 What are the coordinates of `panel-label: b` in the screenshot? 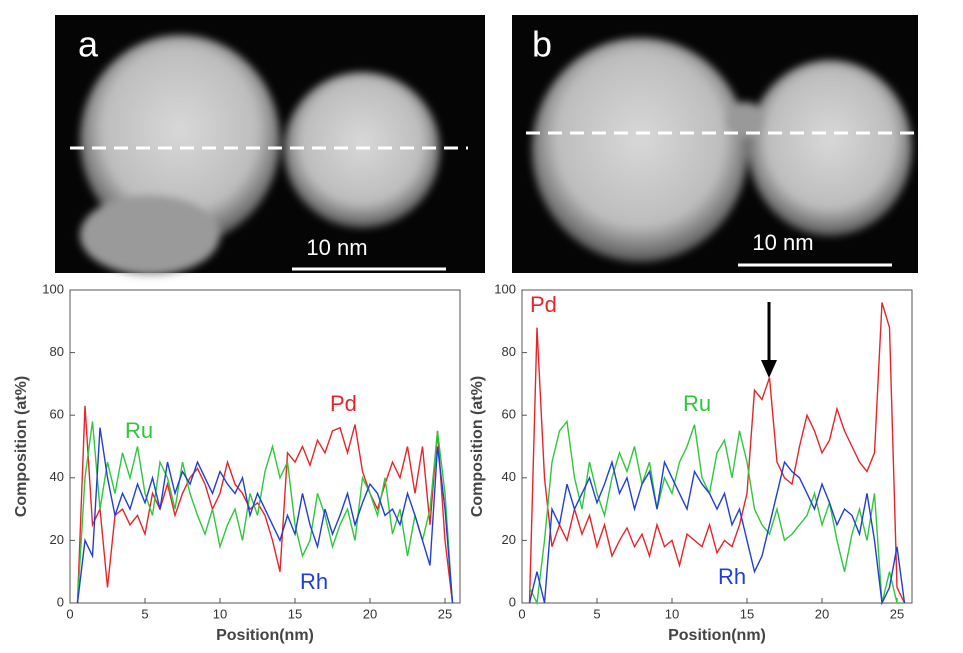 It's located at (542, 44).